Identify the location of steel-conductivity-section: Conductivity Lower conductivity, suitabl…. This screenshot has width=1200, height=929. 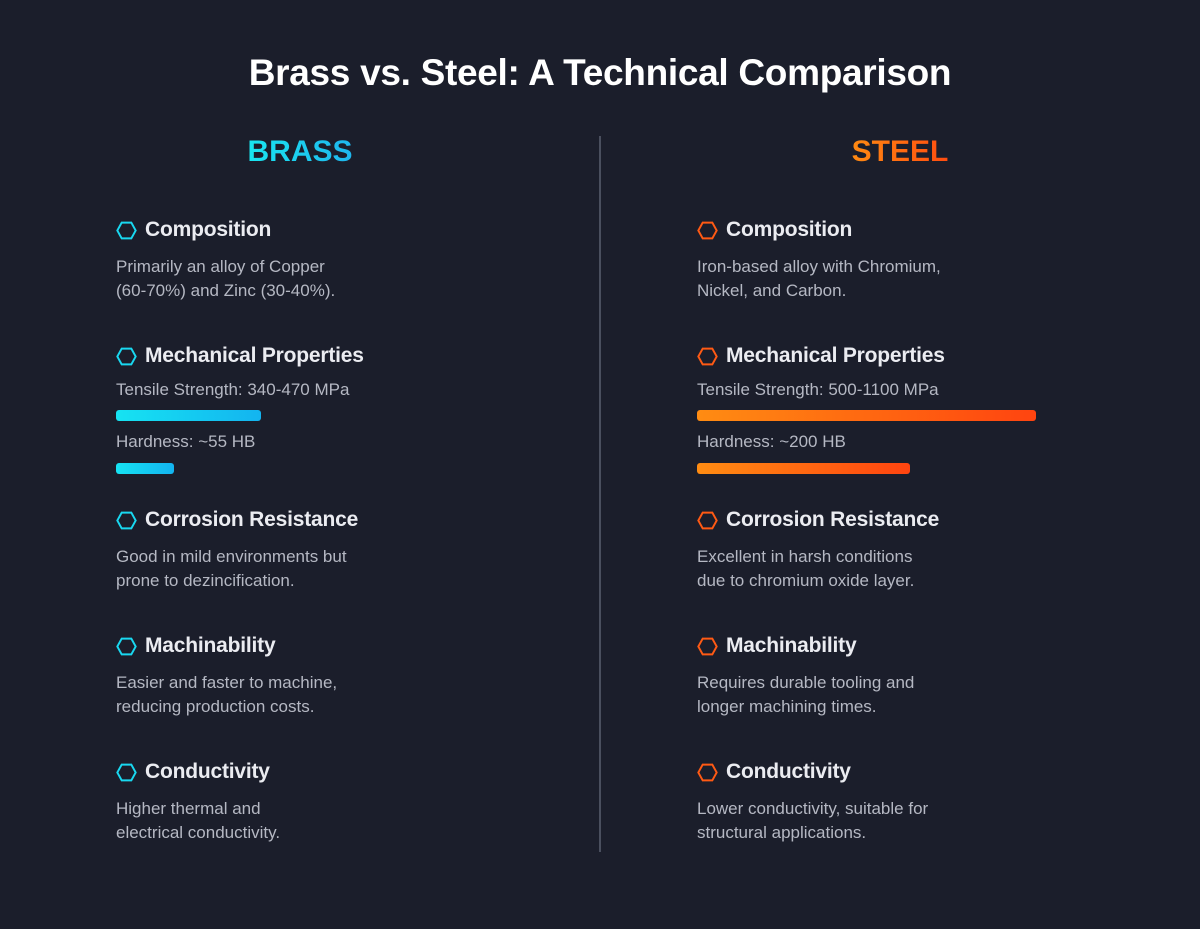
(917, 802).